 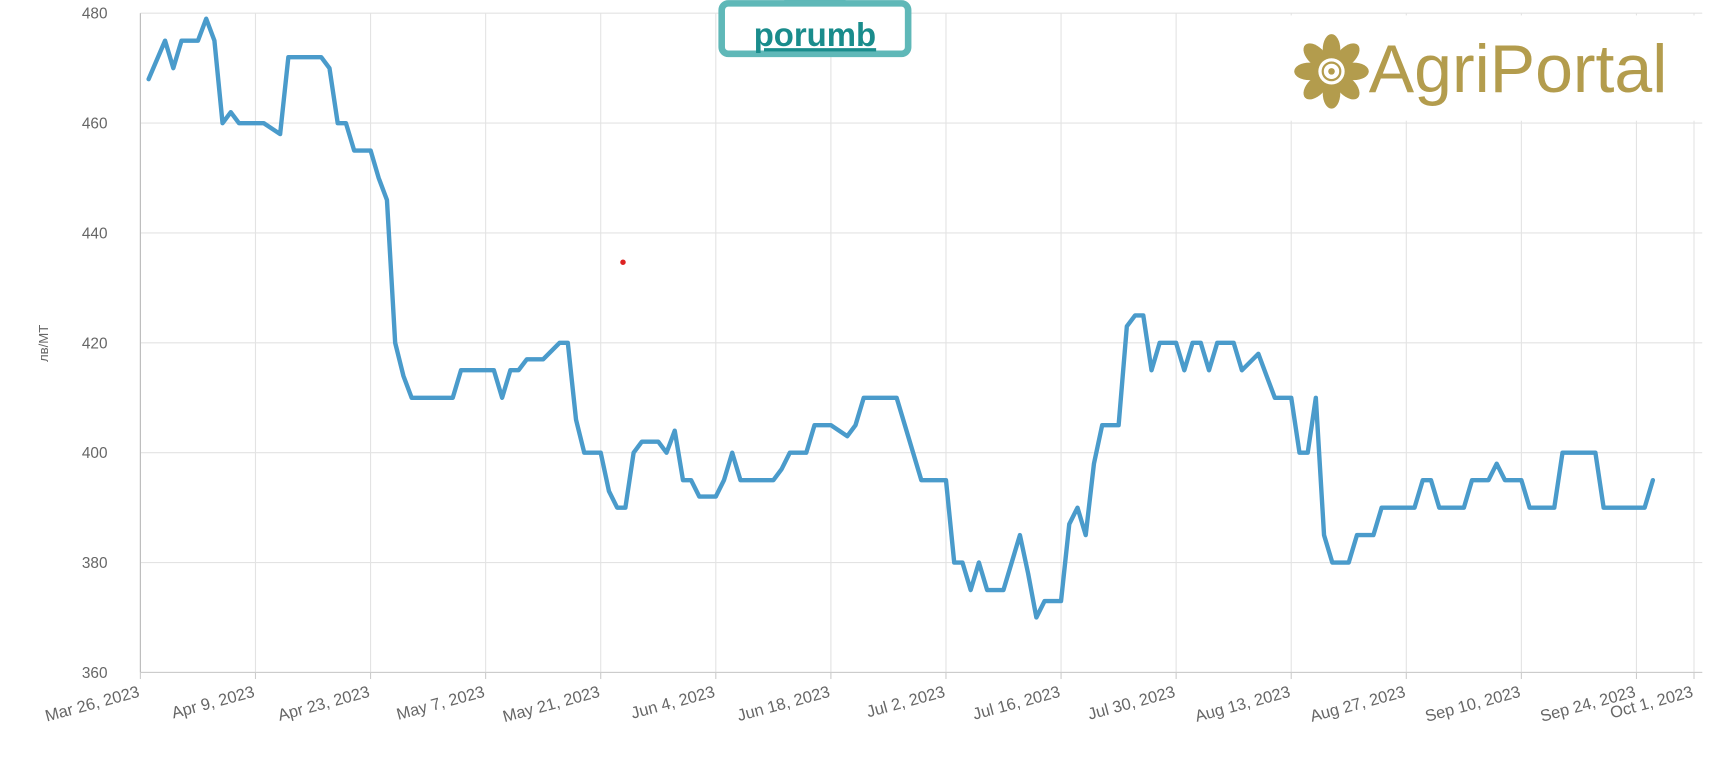 What do you see at coordinates (95, 124) in the screenshot?
I see `y-tick-label: 460` at bounding box center [95, 124].